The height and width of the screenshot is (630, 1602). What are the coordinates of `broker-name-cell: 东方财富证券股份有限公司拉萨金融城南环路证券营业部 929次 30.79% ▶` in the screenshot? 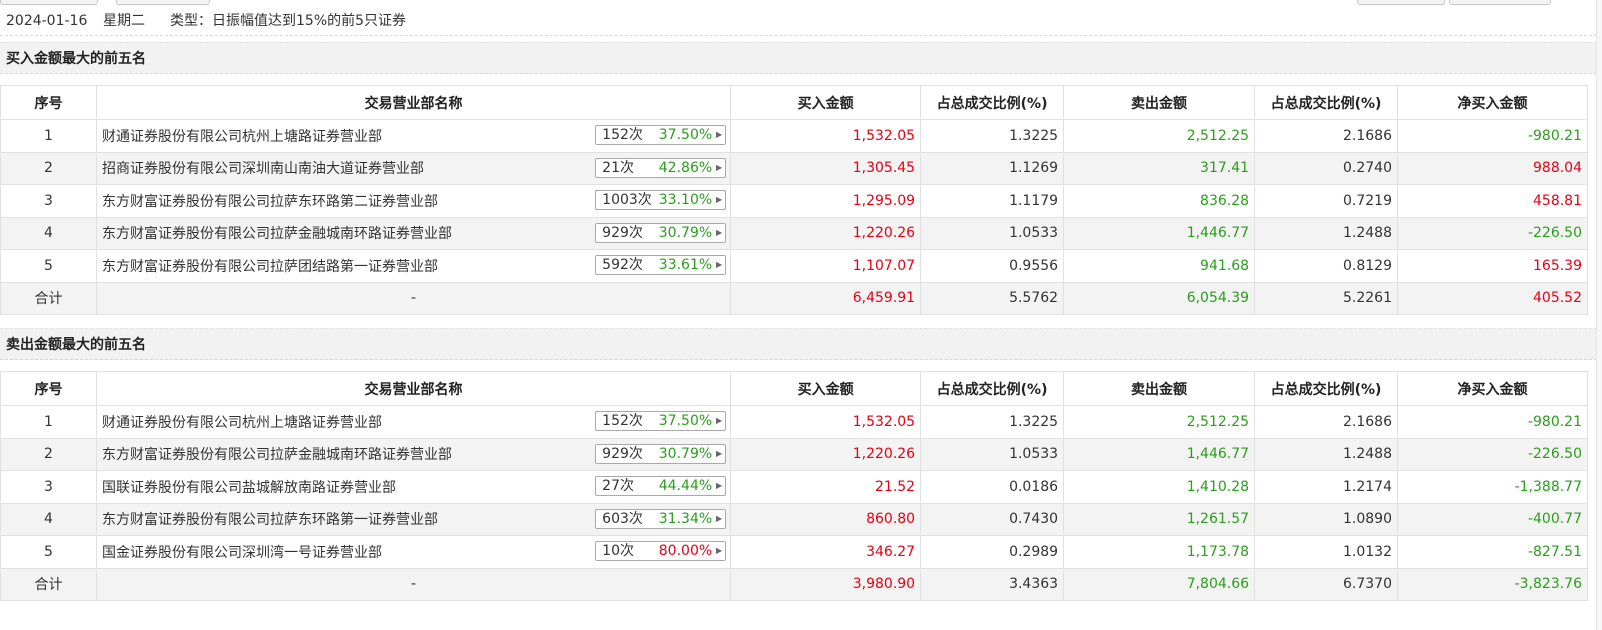 It's located at (413, 454).